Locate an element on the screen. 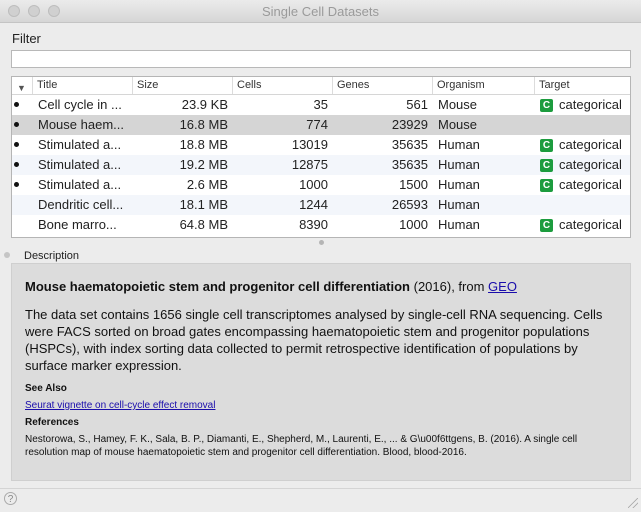 This screenshot has height=512, width=641. description-legend: Description is located at coordinates (52, 256).